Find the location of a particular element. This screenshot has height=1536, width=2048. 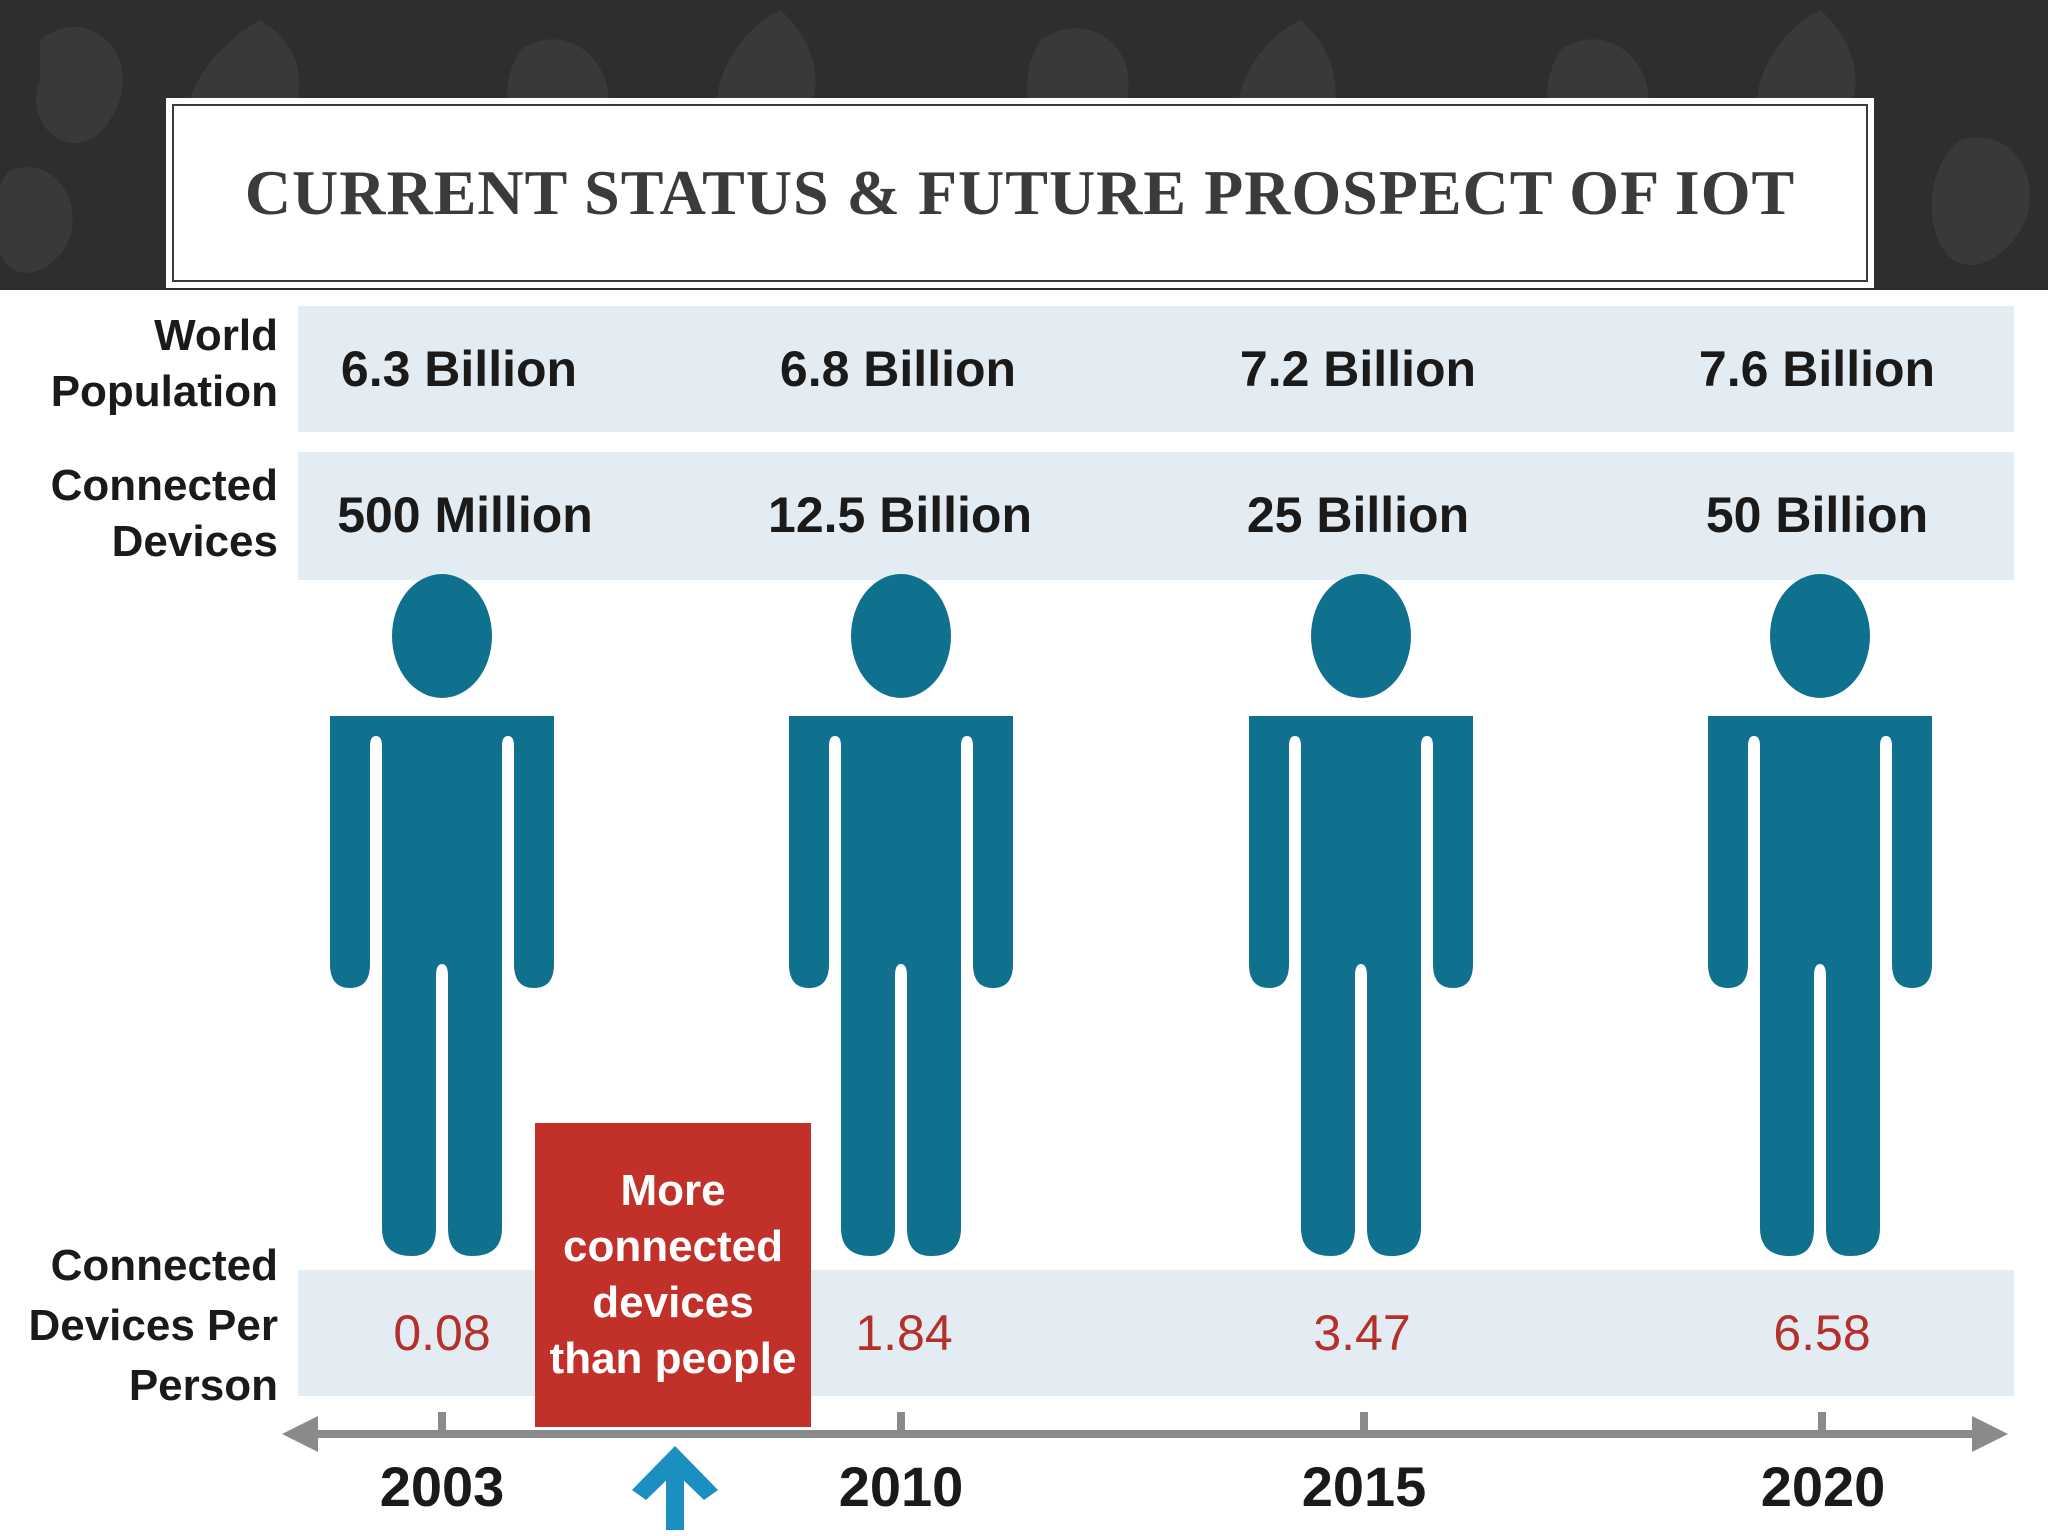

devices-2003: 500 Million is located at coordinates (465, 515).